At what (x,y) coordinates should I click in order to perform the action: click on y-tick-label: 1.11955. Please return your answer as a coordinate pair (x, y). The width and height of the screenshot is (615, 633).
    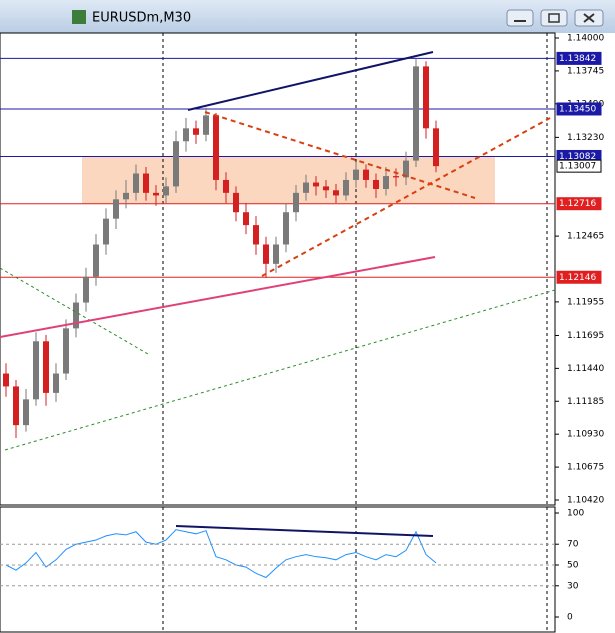
    Looking at the image, I should click on (585, 302).